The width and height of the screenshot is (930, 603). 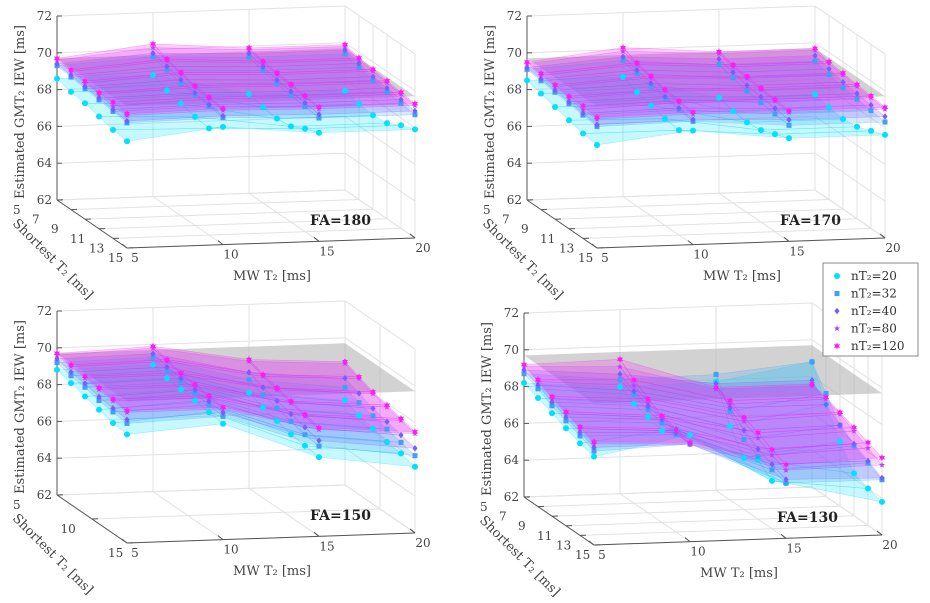 What do you see at coordinates (807, 518) in the screenshot?
I see `panel-title: FA=130` at bounding box center [807, 518].